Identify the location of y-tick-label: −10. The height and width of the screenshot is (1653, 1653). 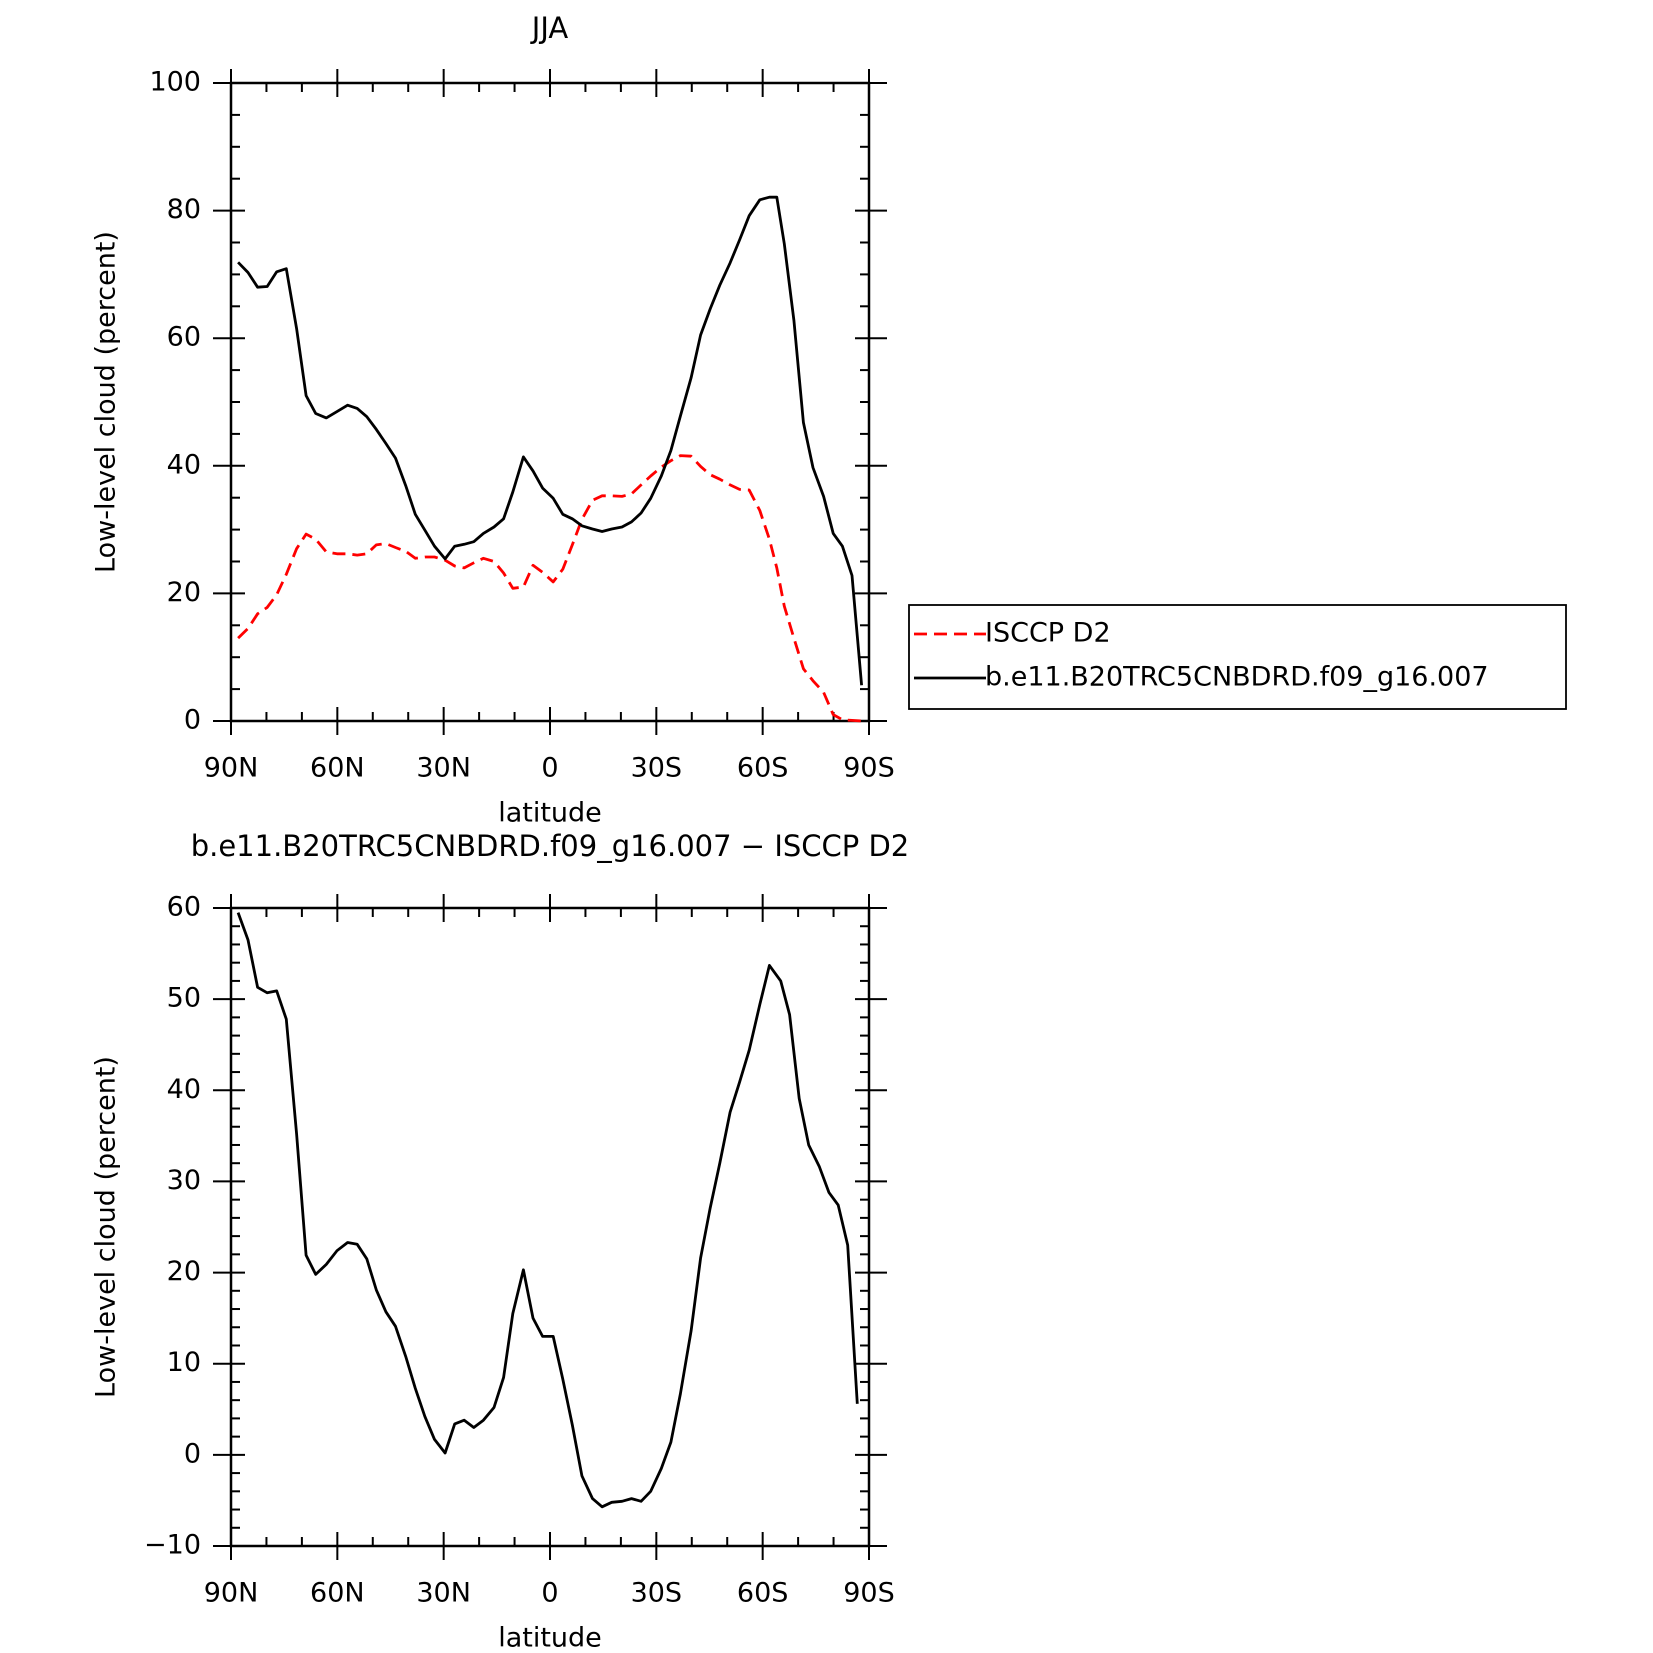
(172, 1545).